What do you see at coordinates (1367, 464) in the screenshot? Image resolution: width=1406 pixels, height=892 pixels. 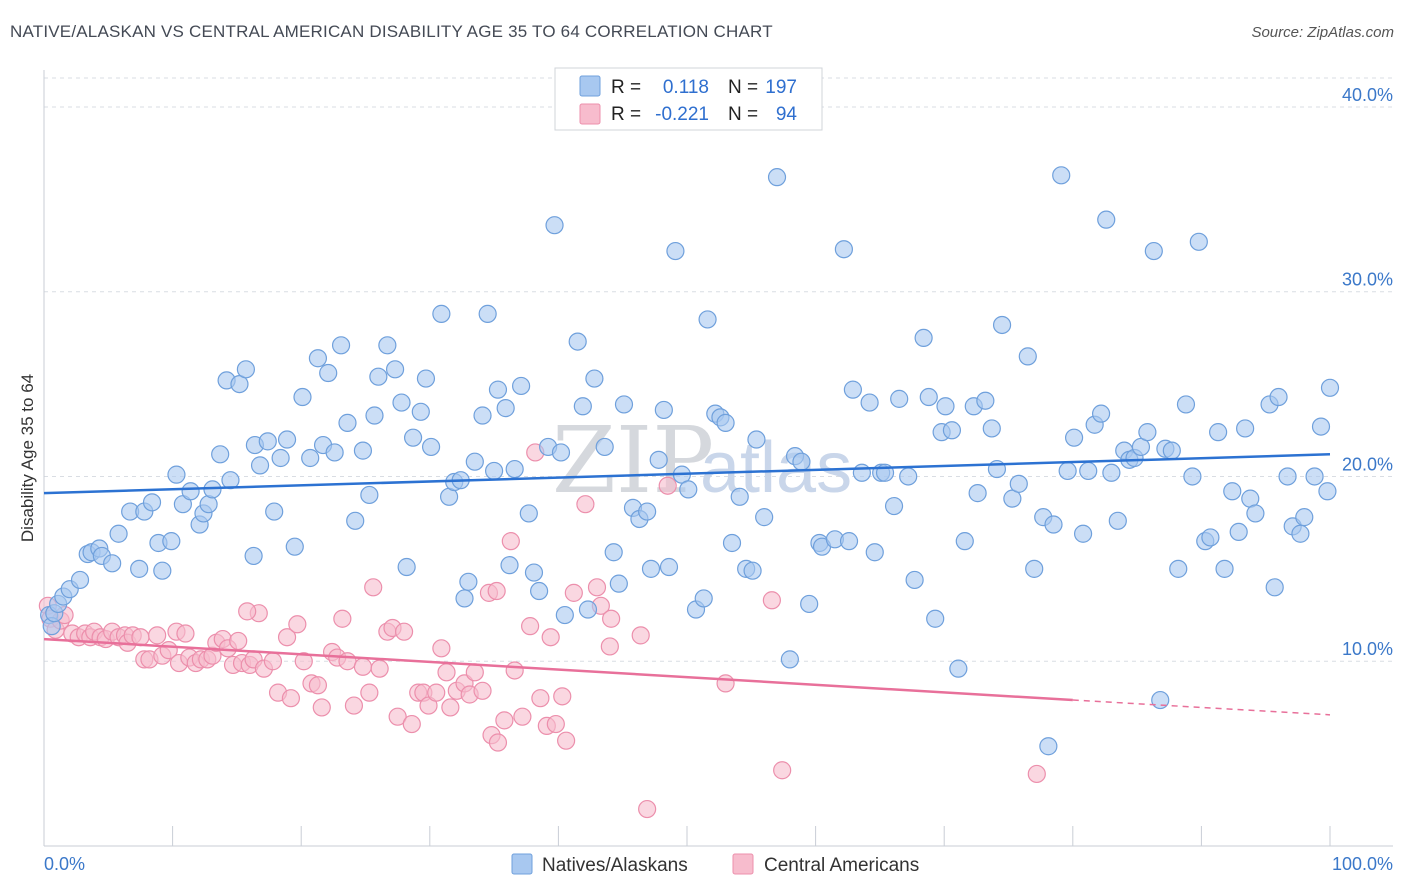 I see `y-tick-label: 20.0%` at bounding box center [1367, 464].